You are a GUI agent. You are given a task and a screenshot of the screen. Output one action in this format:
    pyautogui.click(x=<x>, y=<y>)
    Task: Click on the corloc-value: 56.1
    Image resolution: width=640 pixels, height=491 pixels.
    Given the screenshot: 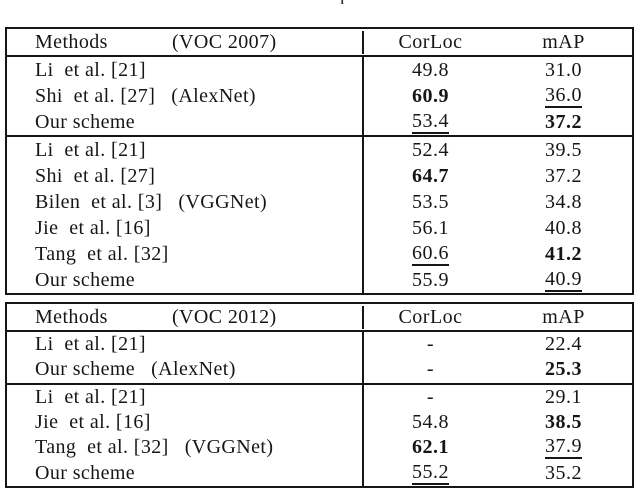 What is the action you would take?
    pyautogui.click(x=430, y=227)
    